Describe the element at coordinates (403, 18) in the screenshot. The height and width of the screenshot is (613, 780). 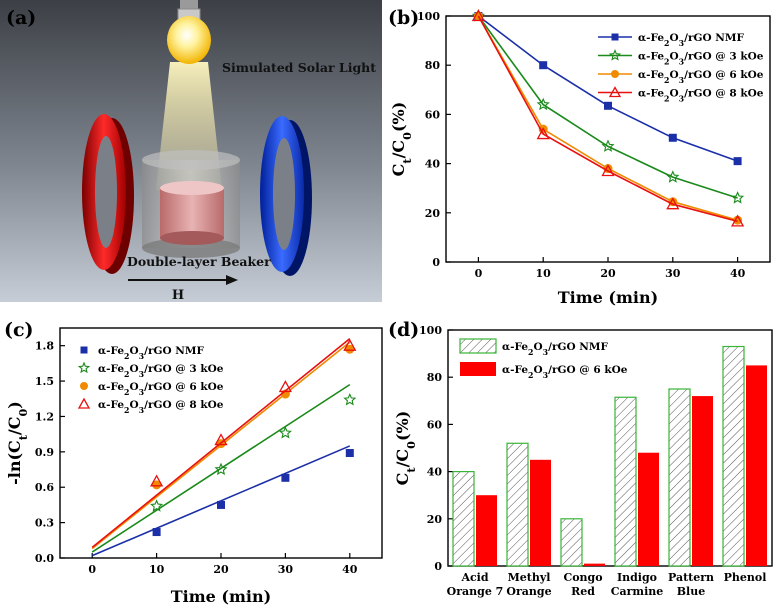
I see `panel-label-b: (b)` at that location.